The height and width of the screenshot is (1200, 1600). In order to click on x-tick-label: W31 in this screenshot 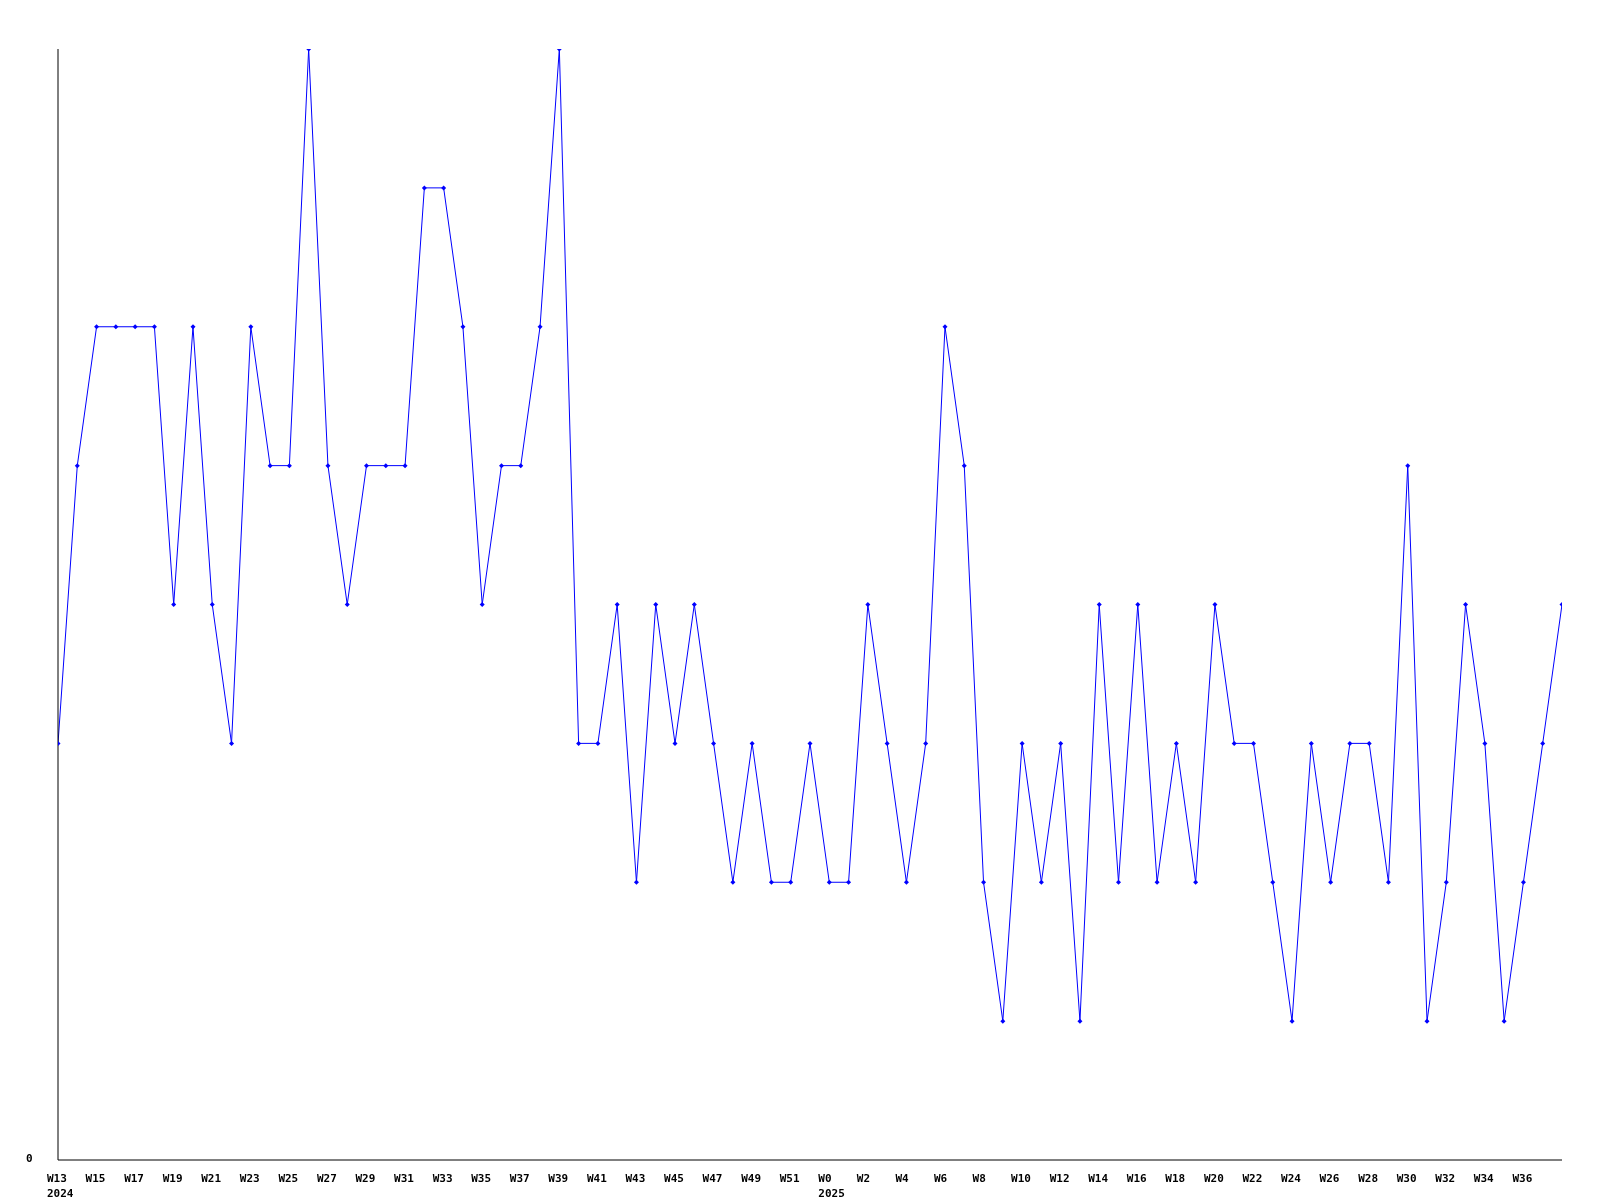, I will do `click(404, 1178)`.